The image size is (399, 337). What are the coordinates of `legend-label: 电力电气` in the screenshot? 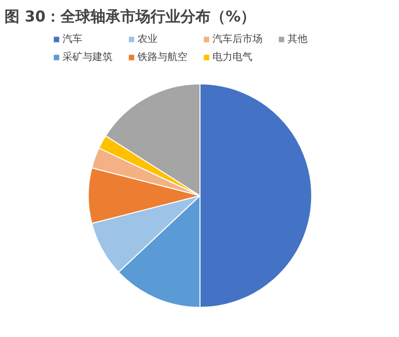 It's located at (233, 57).